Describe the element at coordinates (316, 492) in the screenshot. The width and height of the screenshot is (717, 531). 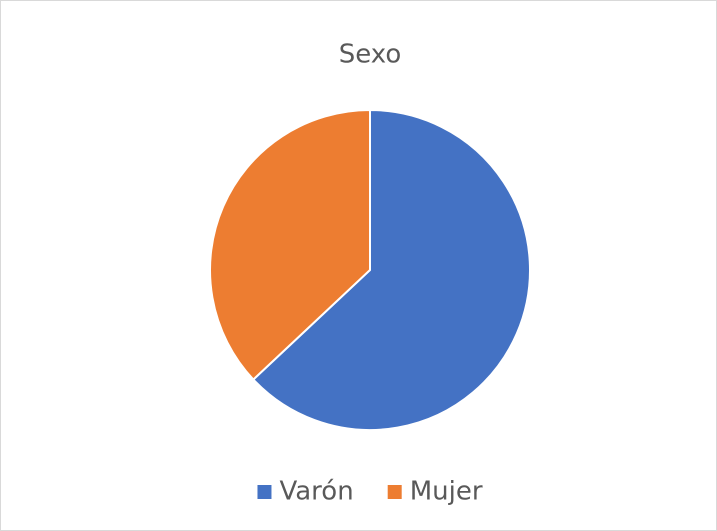
I see `legend-label: Varón` at that location.